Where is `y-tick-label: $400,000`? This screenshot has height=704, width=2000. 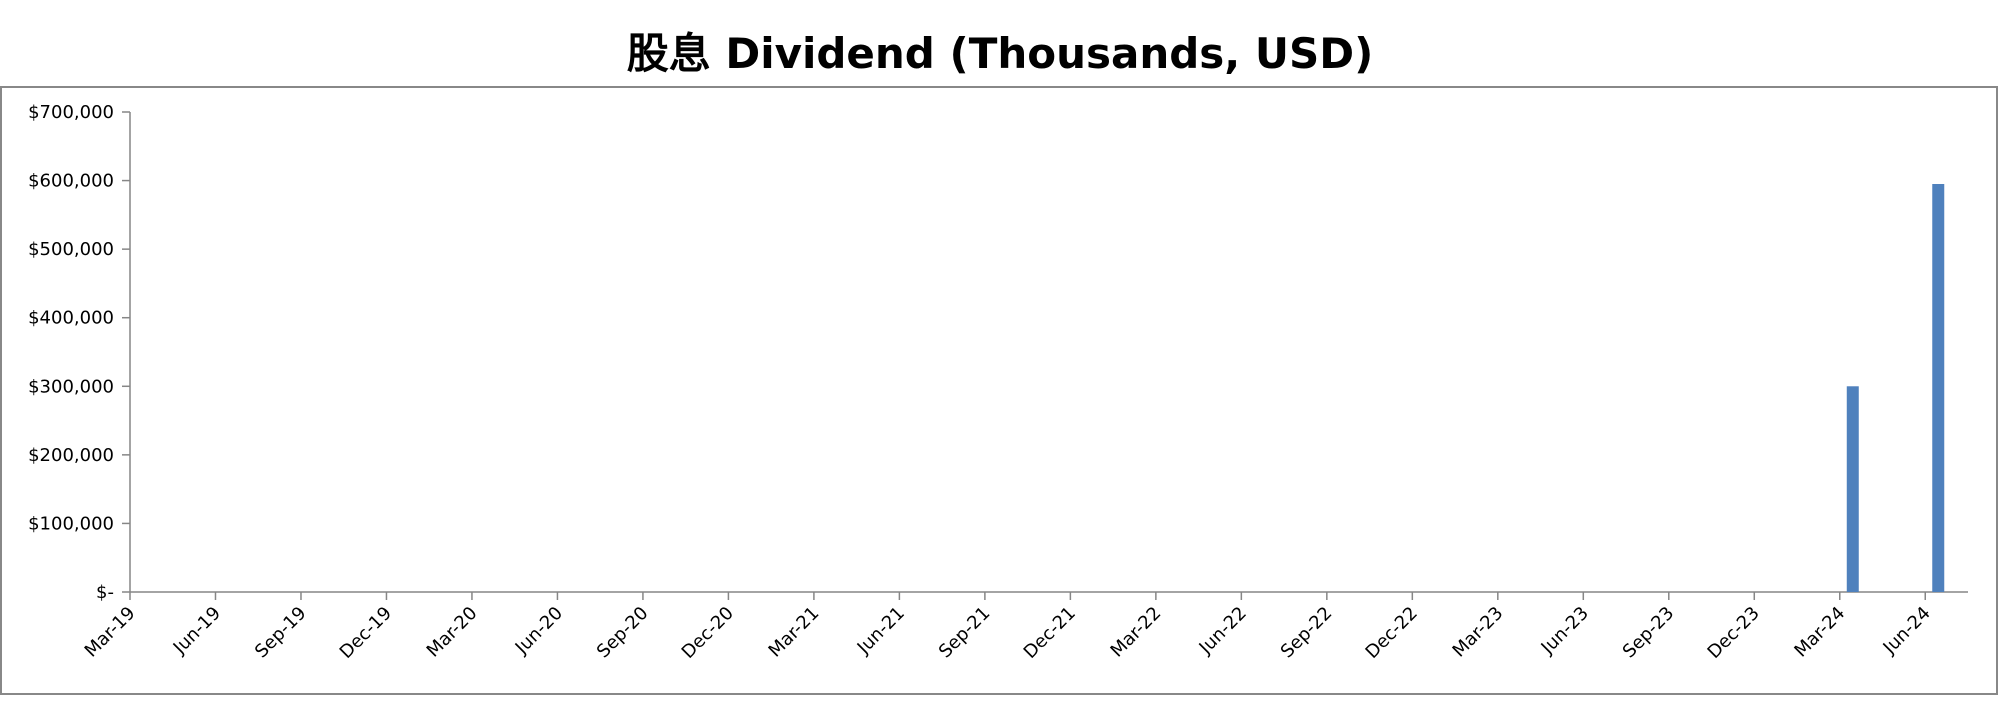
y-tick-label: $400,000 is located at coordinates (71, 318).